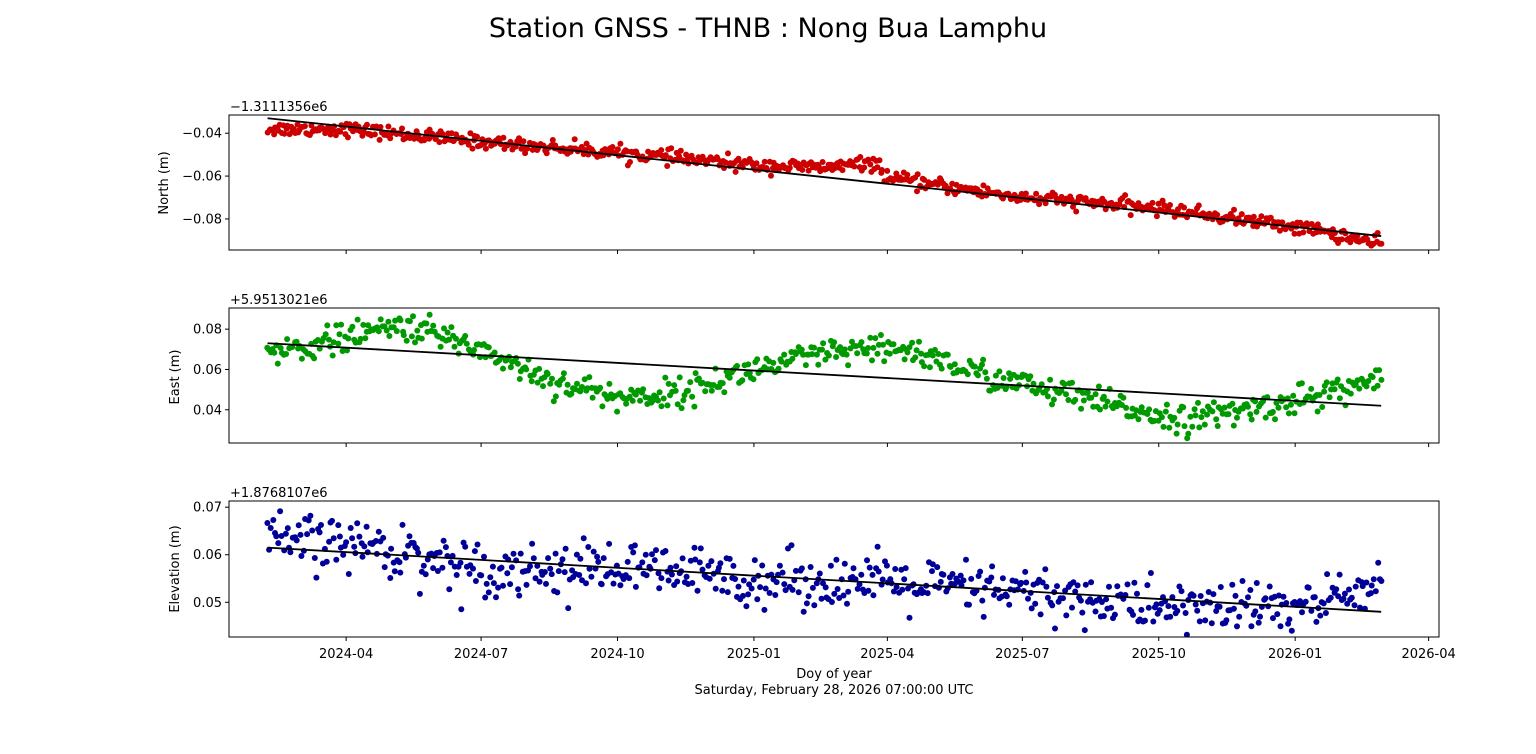 Image resolution: width=1536 pixels, height=754 pixels. What do you see at coordinates (768, 28) in the screenshot?
I see `figure-title: Station GNSS - THNB : Nong Bua Lamphu` at bounding box center [768, 28].